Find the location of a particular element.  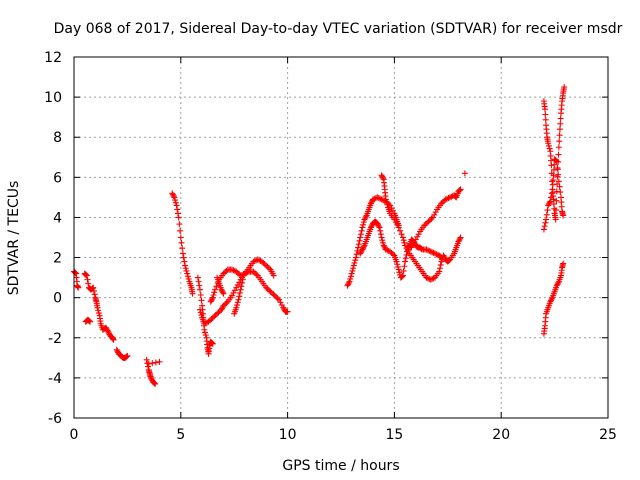

y-tick-label: 6 is located at coordinates (57, 178).